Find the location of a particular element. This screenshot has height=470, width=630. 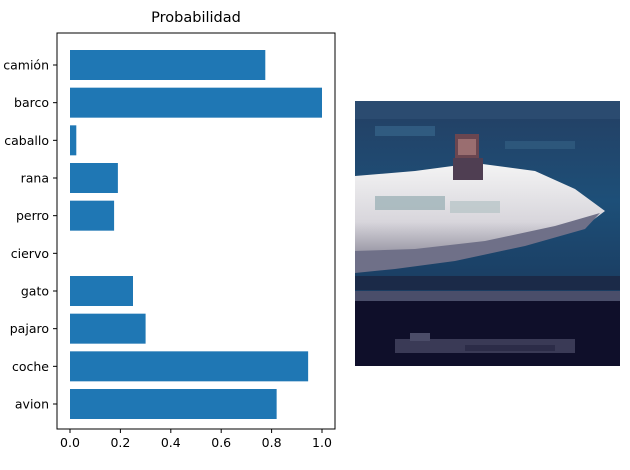

y-tick-label: caballo is located at coordinates (26, 140).